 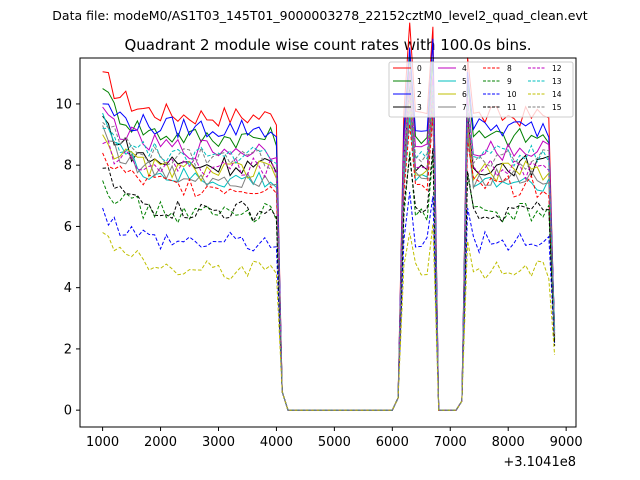 I want to click on legend-label-8: 8, so click(x=509, y=68).